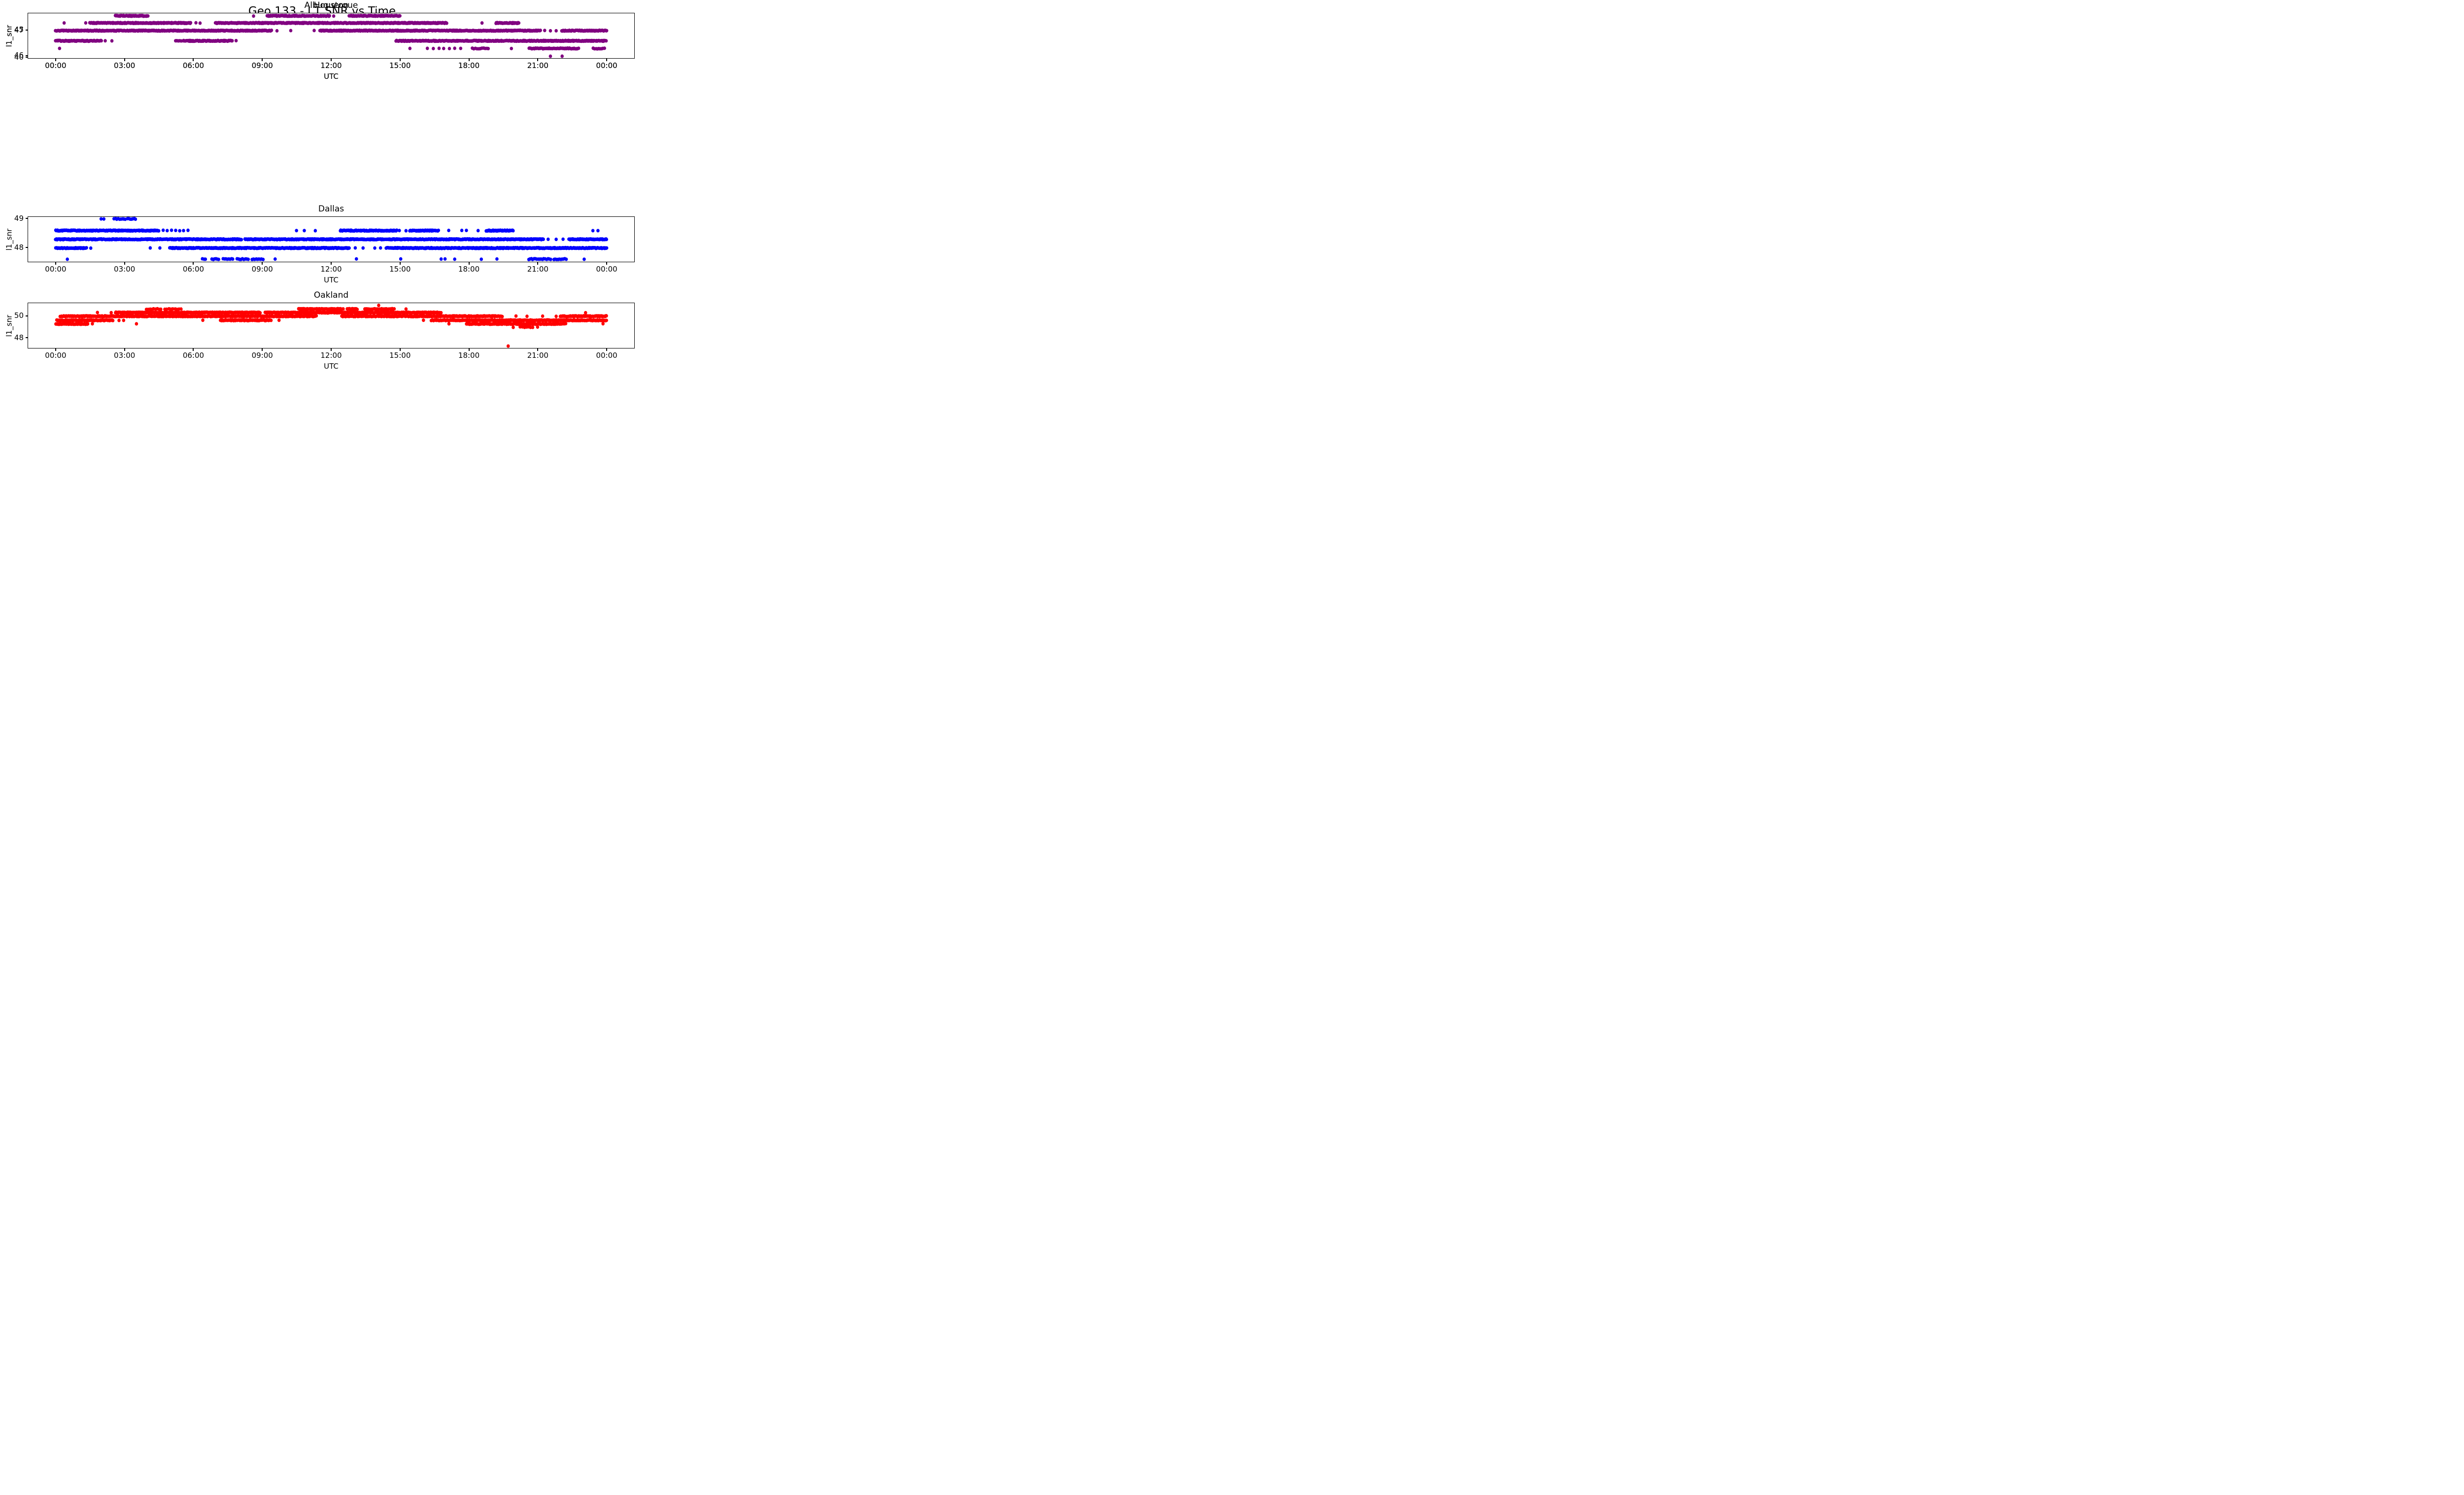 Image resolution: width=2464 pixels, height=1495 pixels. What do you see at coordinates (19, 315) in the screenshot?
I see `y-tick-label: 50` at bounding box center [19, 315].